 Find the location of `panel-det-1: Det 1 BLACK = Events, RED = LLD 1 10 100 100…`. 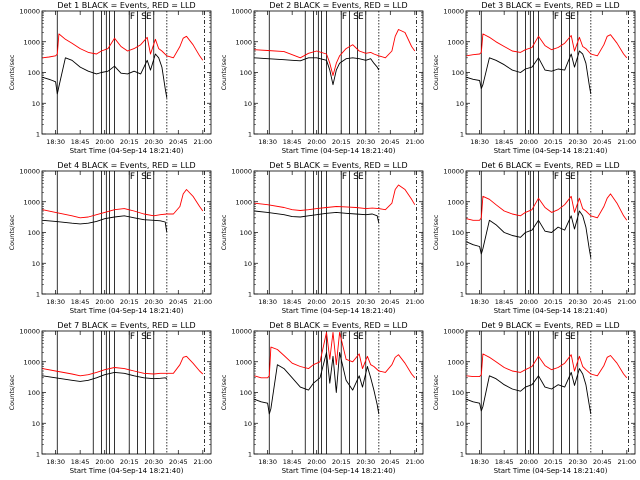

panel-det-1: Det 1 BLACK = Events, RED = LLD 1 10 100 100… is located at coordinates (110, 78).